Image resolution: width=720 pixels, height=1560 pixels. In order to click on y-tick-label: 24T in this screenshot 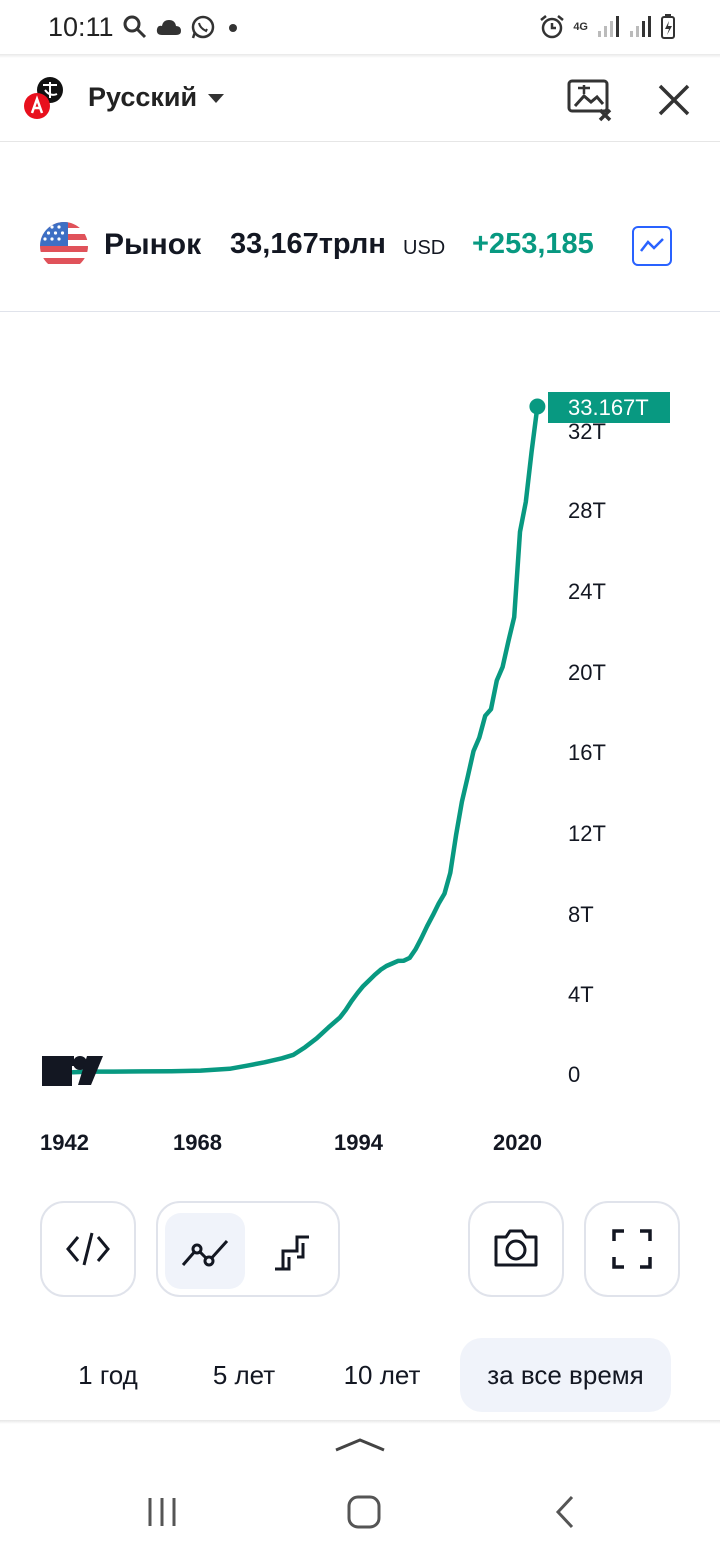, I will do `click(587, 591)`.